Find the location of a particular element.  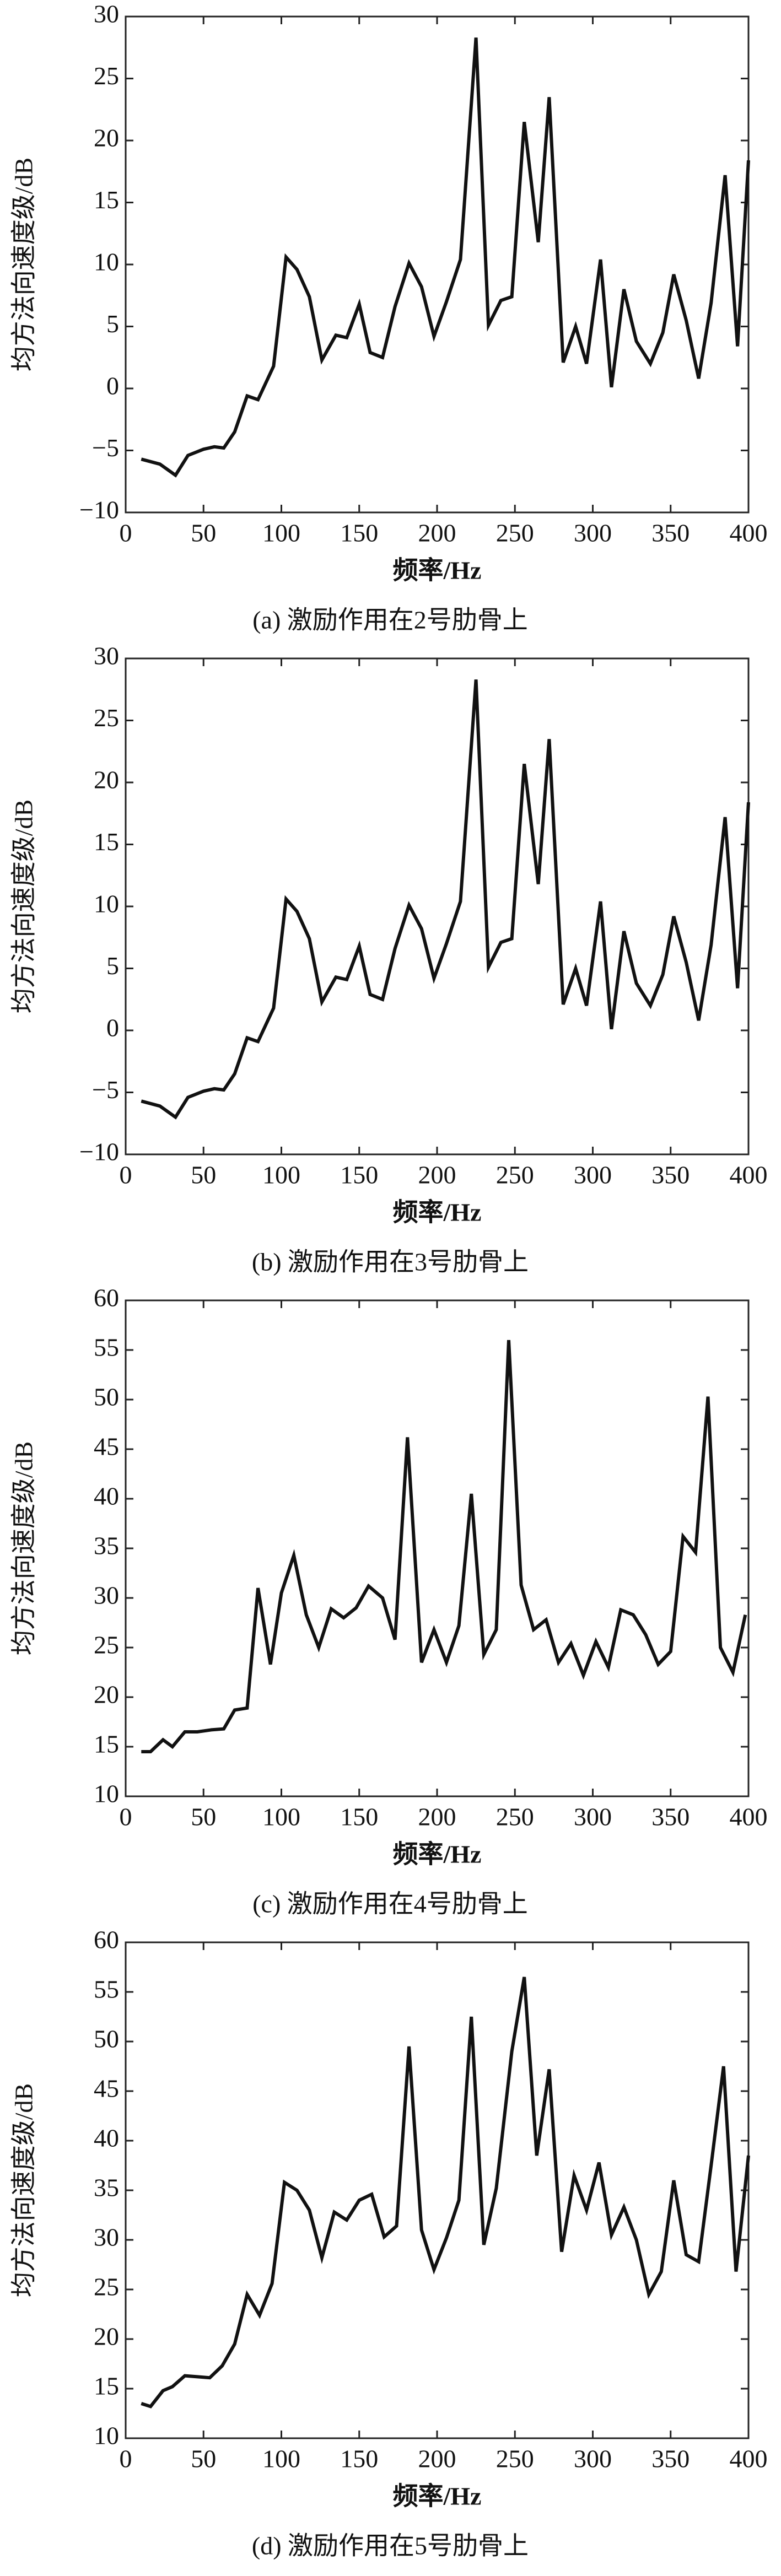

caption: (b) 激励作用在3号肋骨上 is located at coordinates (390, 1262).